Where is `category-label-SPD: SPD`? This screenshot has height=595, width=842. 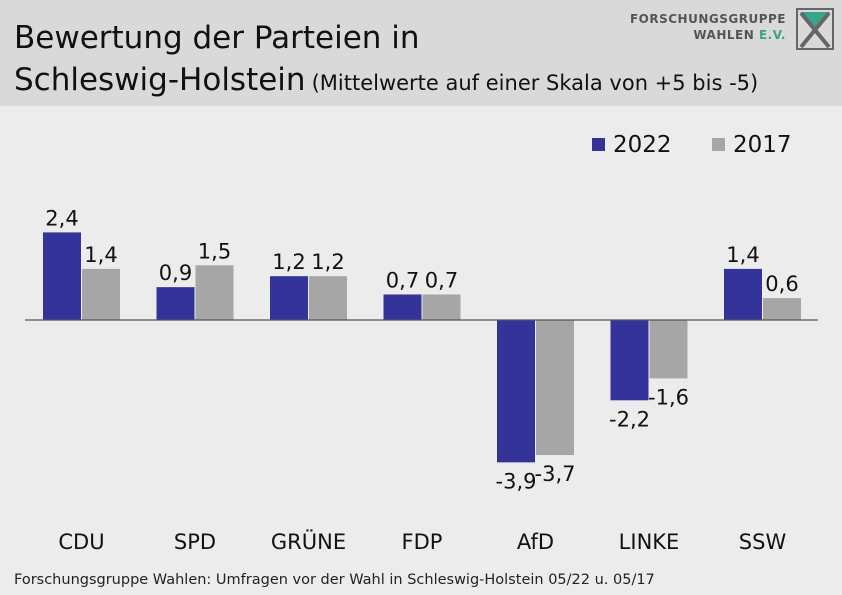 category-label-SPD: SPD is located at coordinates (195, 542).